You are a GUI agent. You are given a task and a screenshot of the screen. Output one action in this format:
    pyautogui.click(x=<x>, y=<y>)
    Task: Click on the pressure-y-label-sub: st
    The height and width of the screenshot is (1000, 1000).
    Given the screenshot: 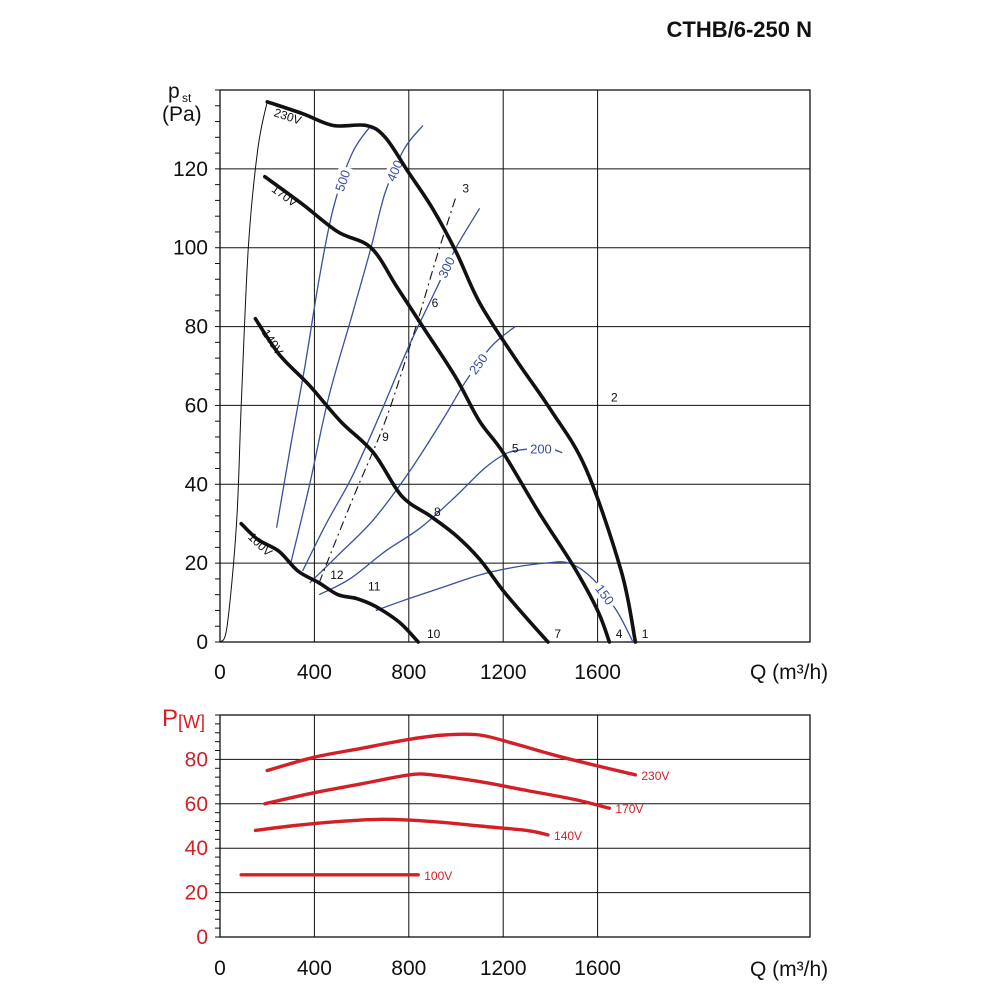 What is the action you would take?
    pyautogui.click(x=187, y=98)
    